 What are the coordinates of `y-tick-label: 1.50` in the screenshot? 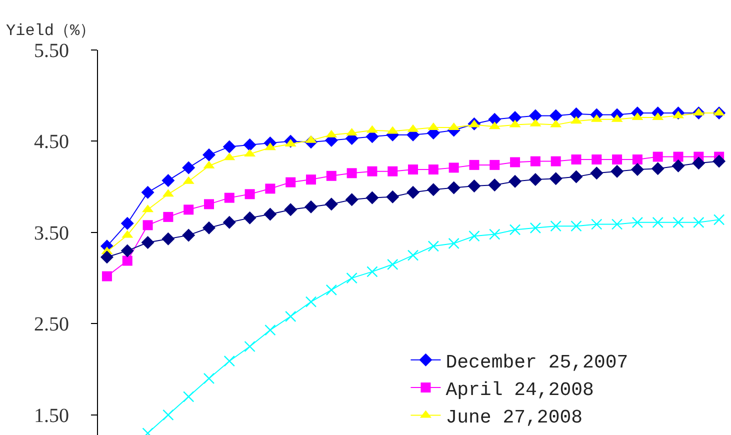 It's located at (51, 415).